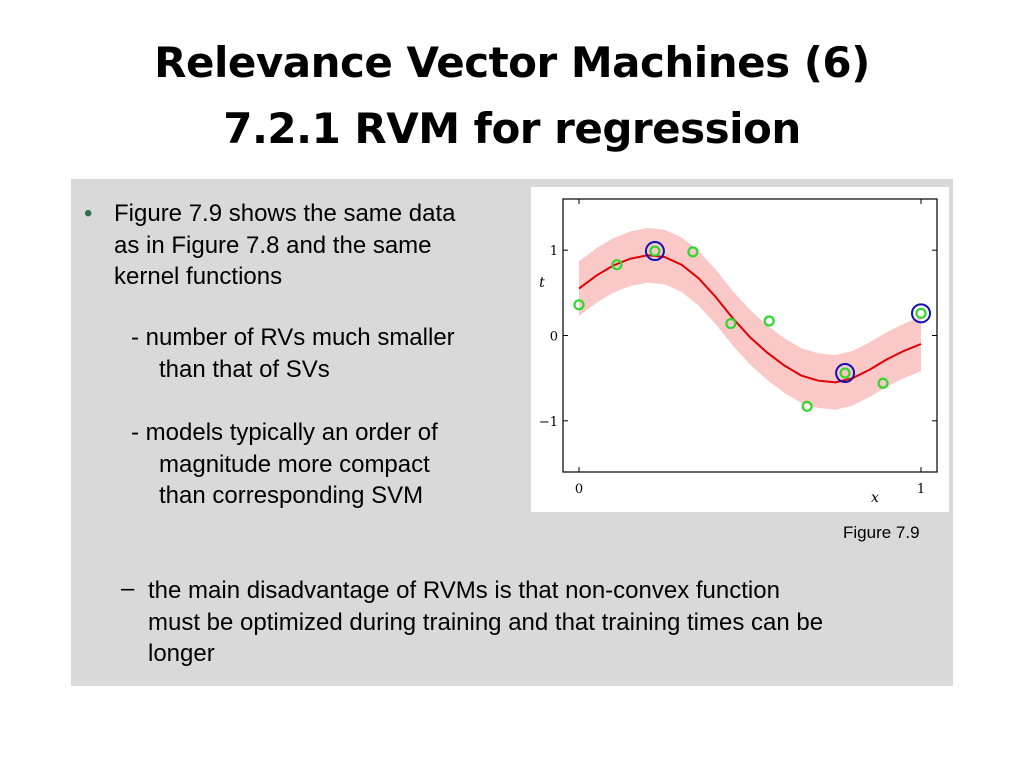  What do you see at coordinates (512, 62) in the screenshot?
I see `title-line-1: Relevance Vector Machines (6)` at bounding box center [512, 62].